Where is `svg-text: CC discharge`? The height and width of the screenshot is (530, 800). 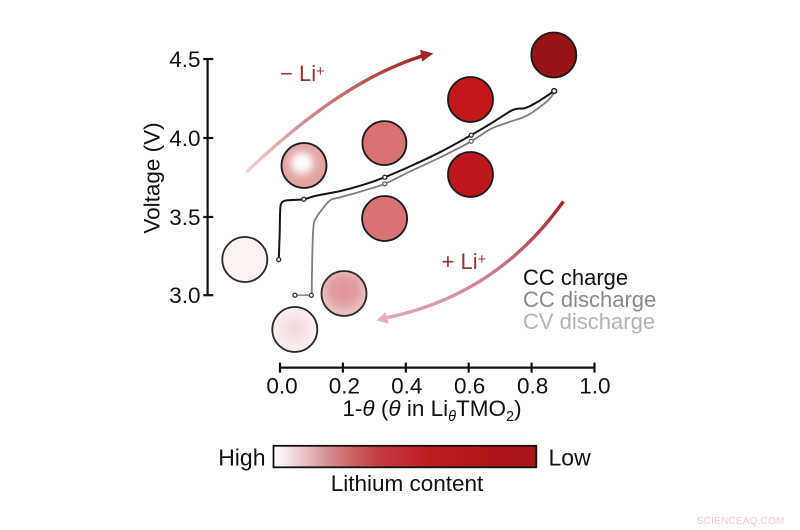
svg-text: CC discharge is located at coordinates (589, 299).